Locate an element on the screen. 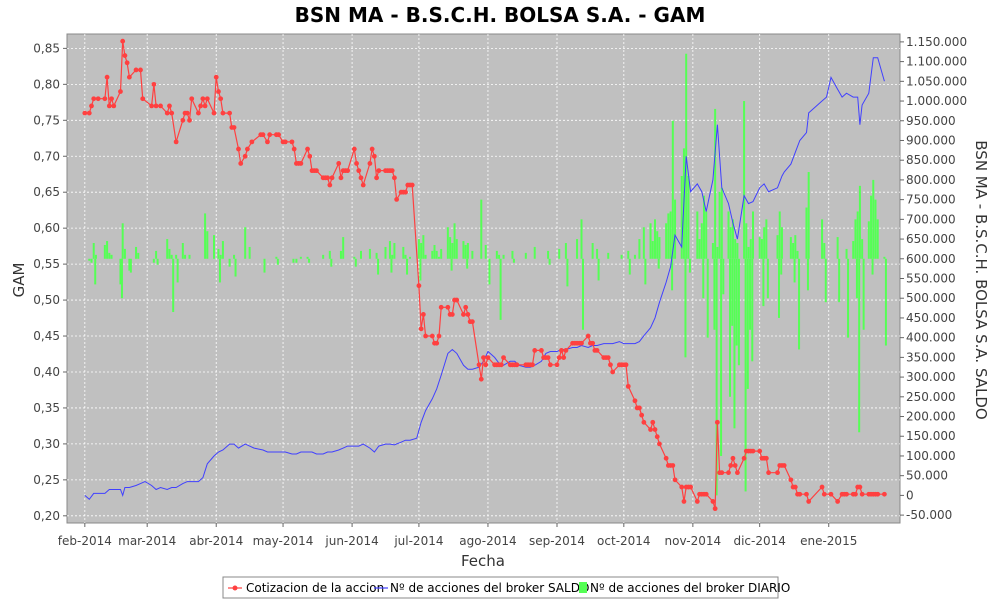  y-right-tick-label: 850.000 is located at coordinates (931, 160).